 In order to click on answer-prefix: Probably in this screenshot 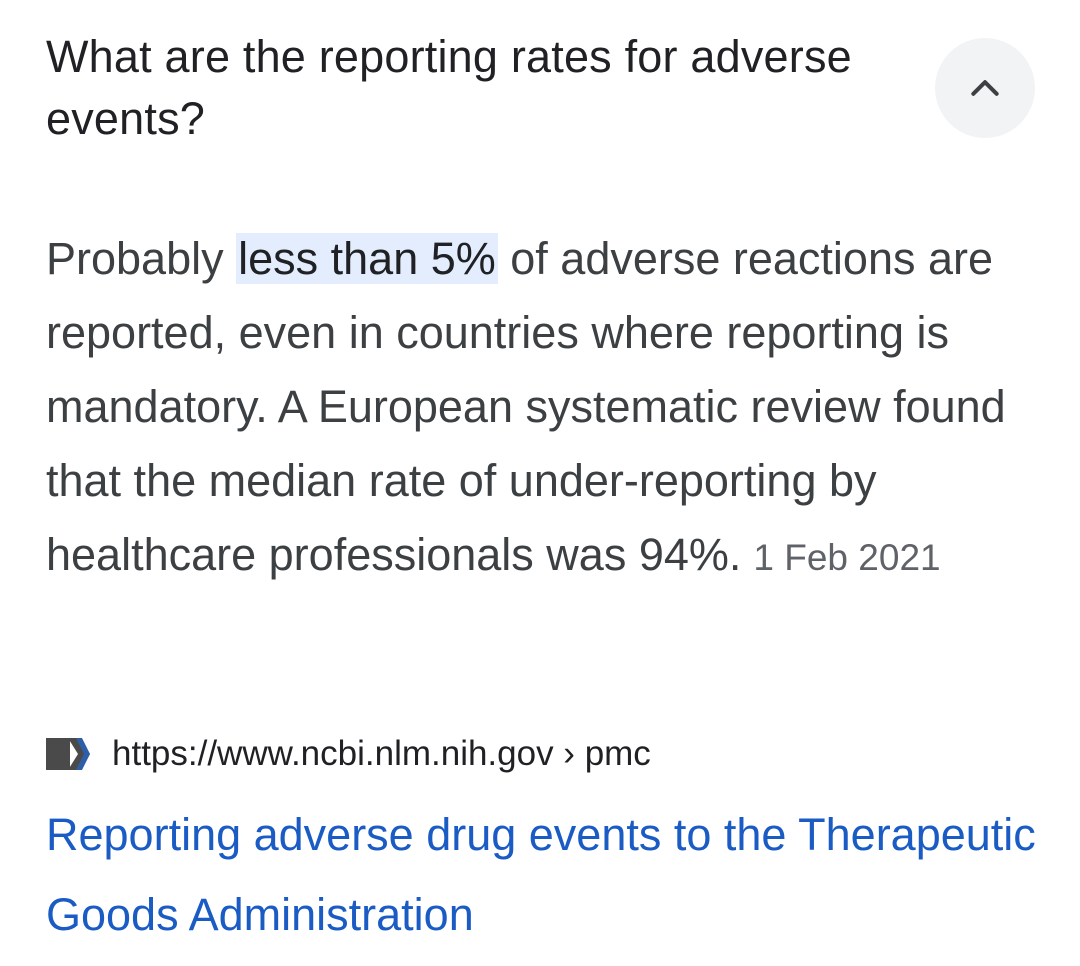, I will do `click(141, 258)`.